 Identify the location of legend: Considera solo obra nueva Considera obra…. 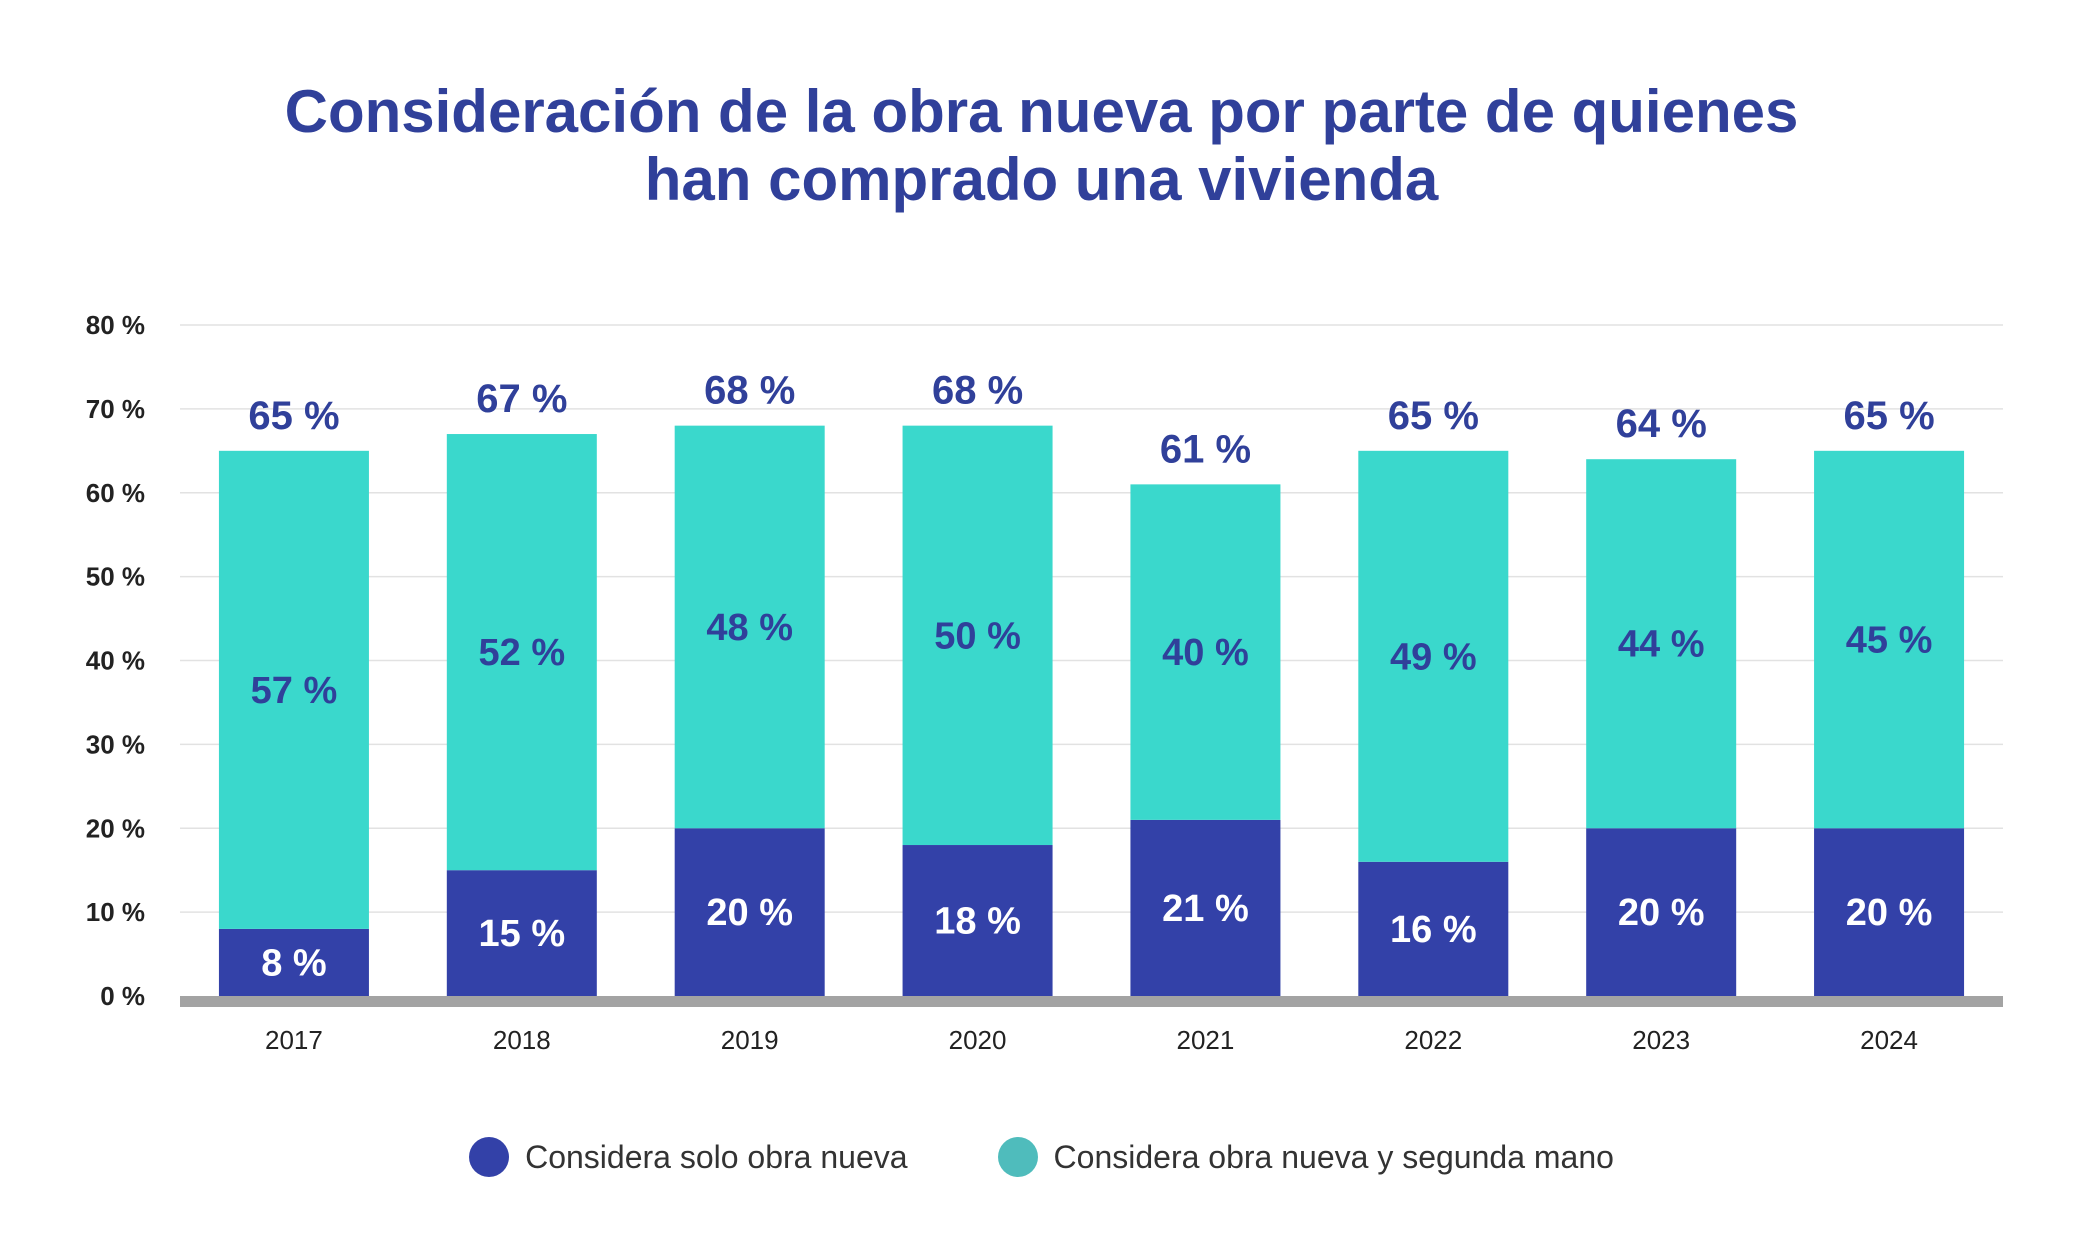
(1041, 1157).